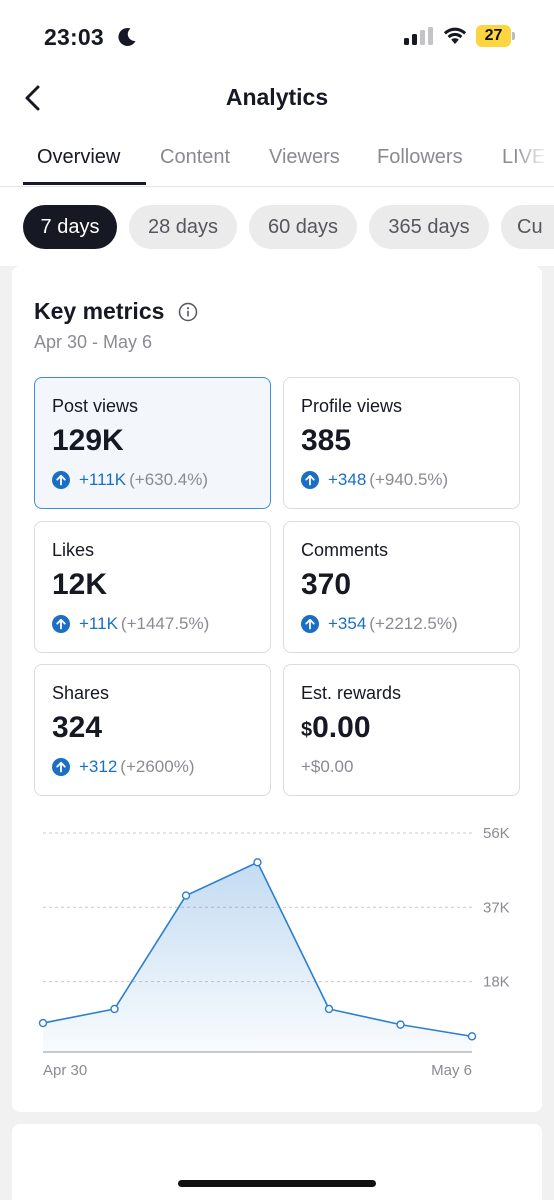 Image resolution: width=554 pixels, height=1200 pixels. What do you see at coordinates (277, 36) in the screenshot?
I see `status-bar: 23:03 27` at bounding box center [277, 36].